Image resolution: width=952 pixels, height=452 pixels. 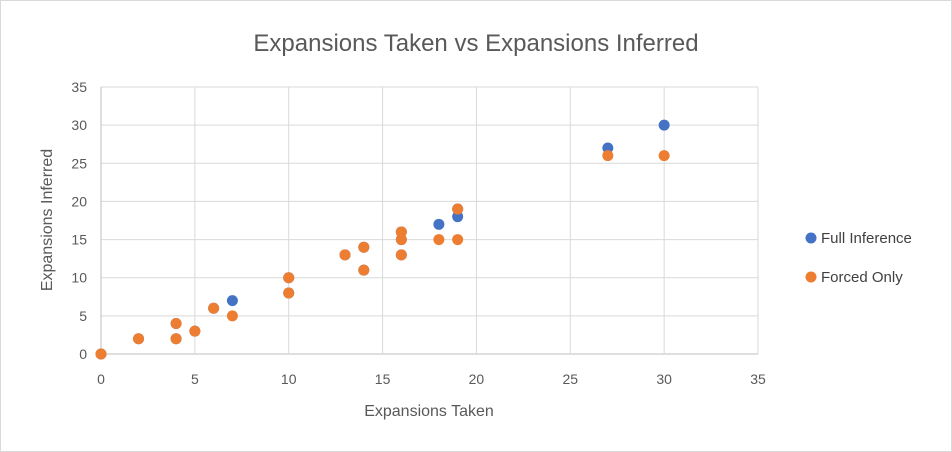 I want to click on x-tick-label: 30, so click(x=664, y=379).